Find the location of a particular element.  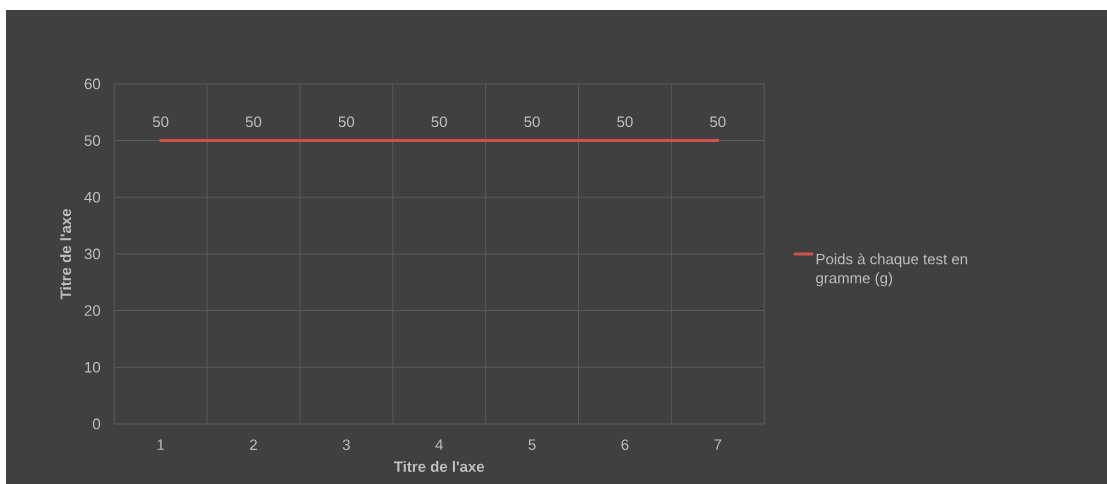

y-tick-label: 60 is located at coordinates (92, 84).